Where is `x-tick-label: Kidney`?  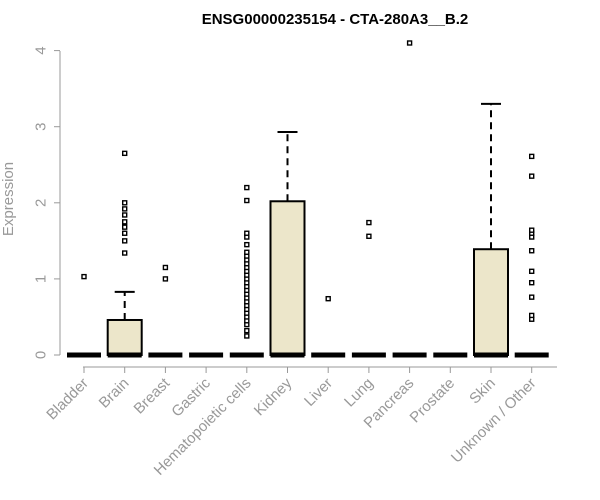 x-tick-label: Kidney is located at coordinates (273, 396).